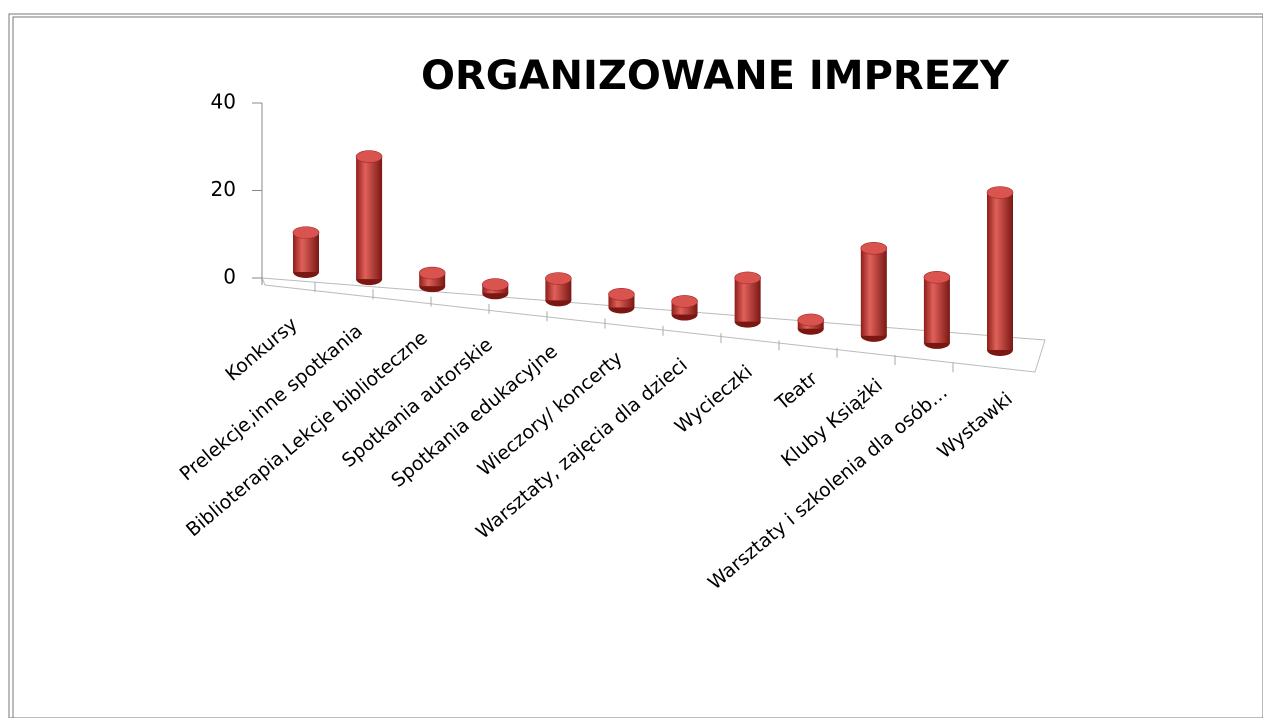  What do you see at coordinates (223, 102) in the screenshot?
I see `y-tick-label: 40` at bounding box center [223, 102].